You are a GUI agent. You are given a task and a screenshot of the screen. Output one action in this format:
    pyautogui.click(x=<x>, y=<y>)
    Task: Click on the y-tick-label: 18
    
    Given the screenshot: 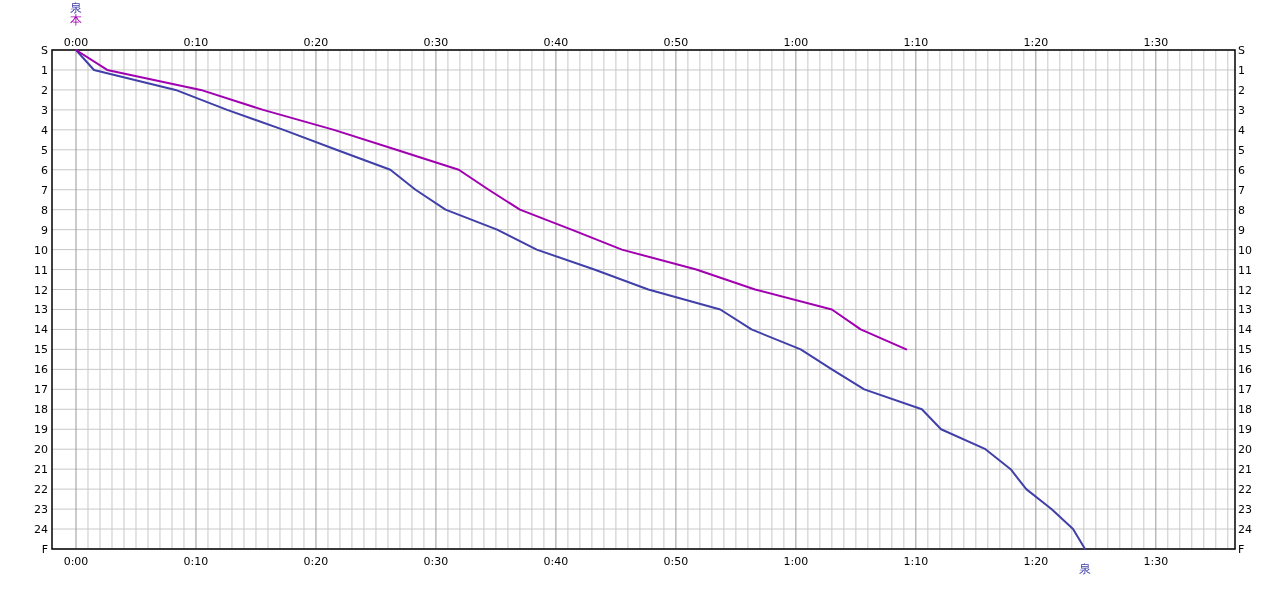 What is the action you would take?
    pyautogui.click(x=41, y=410)
    